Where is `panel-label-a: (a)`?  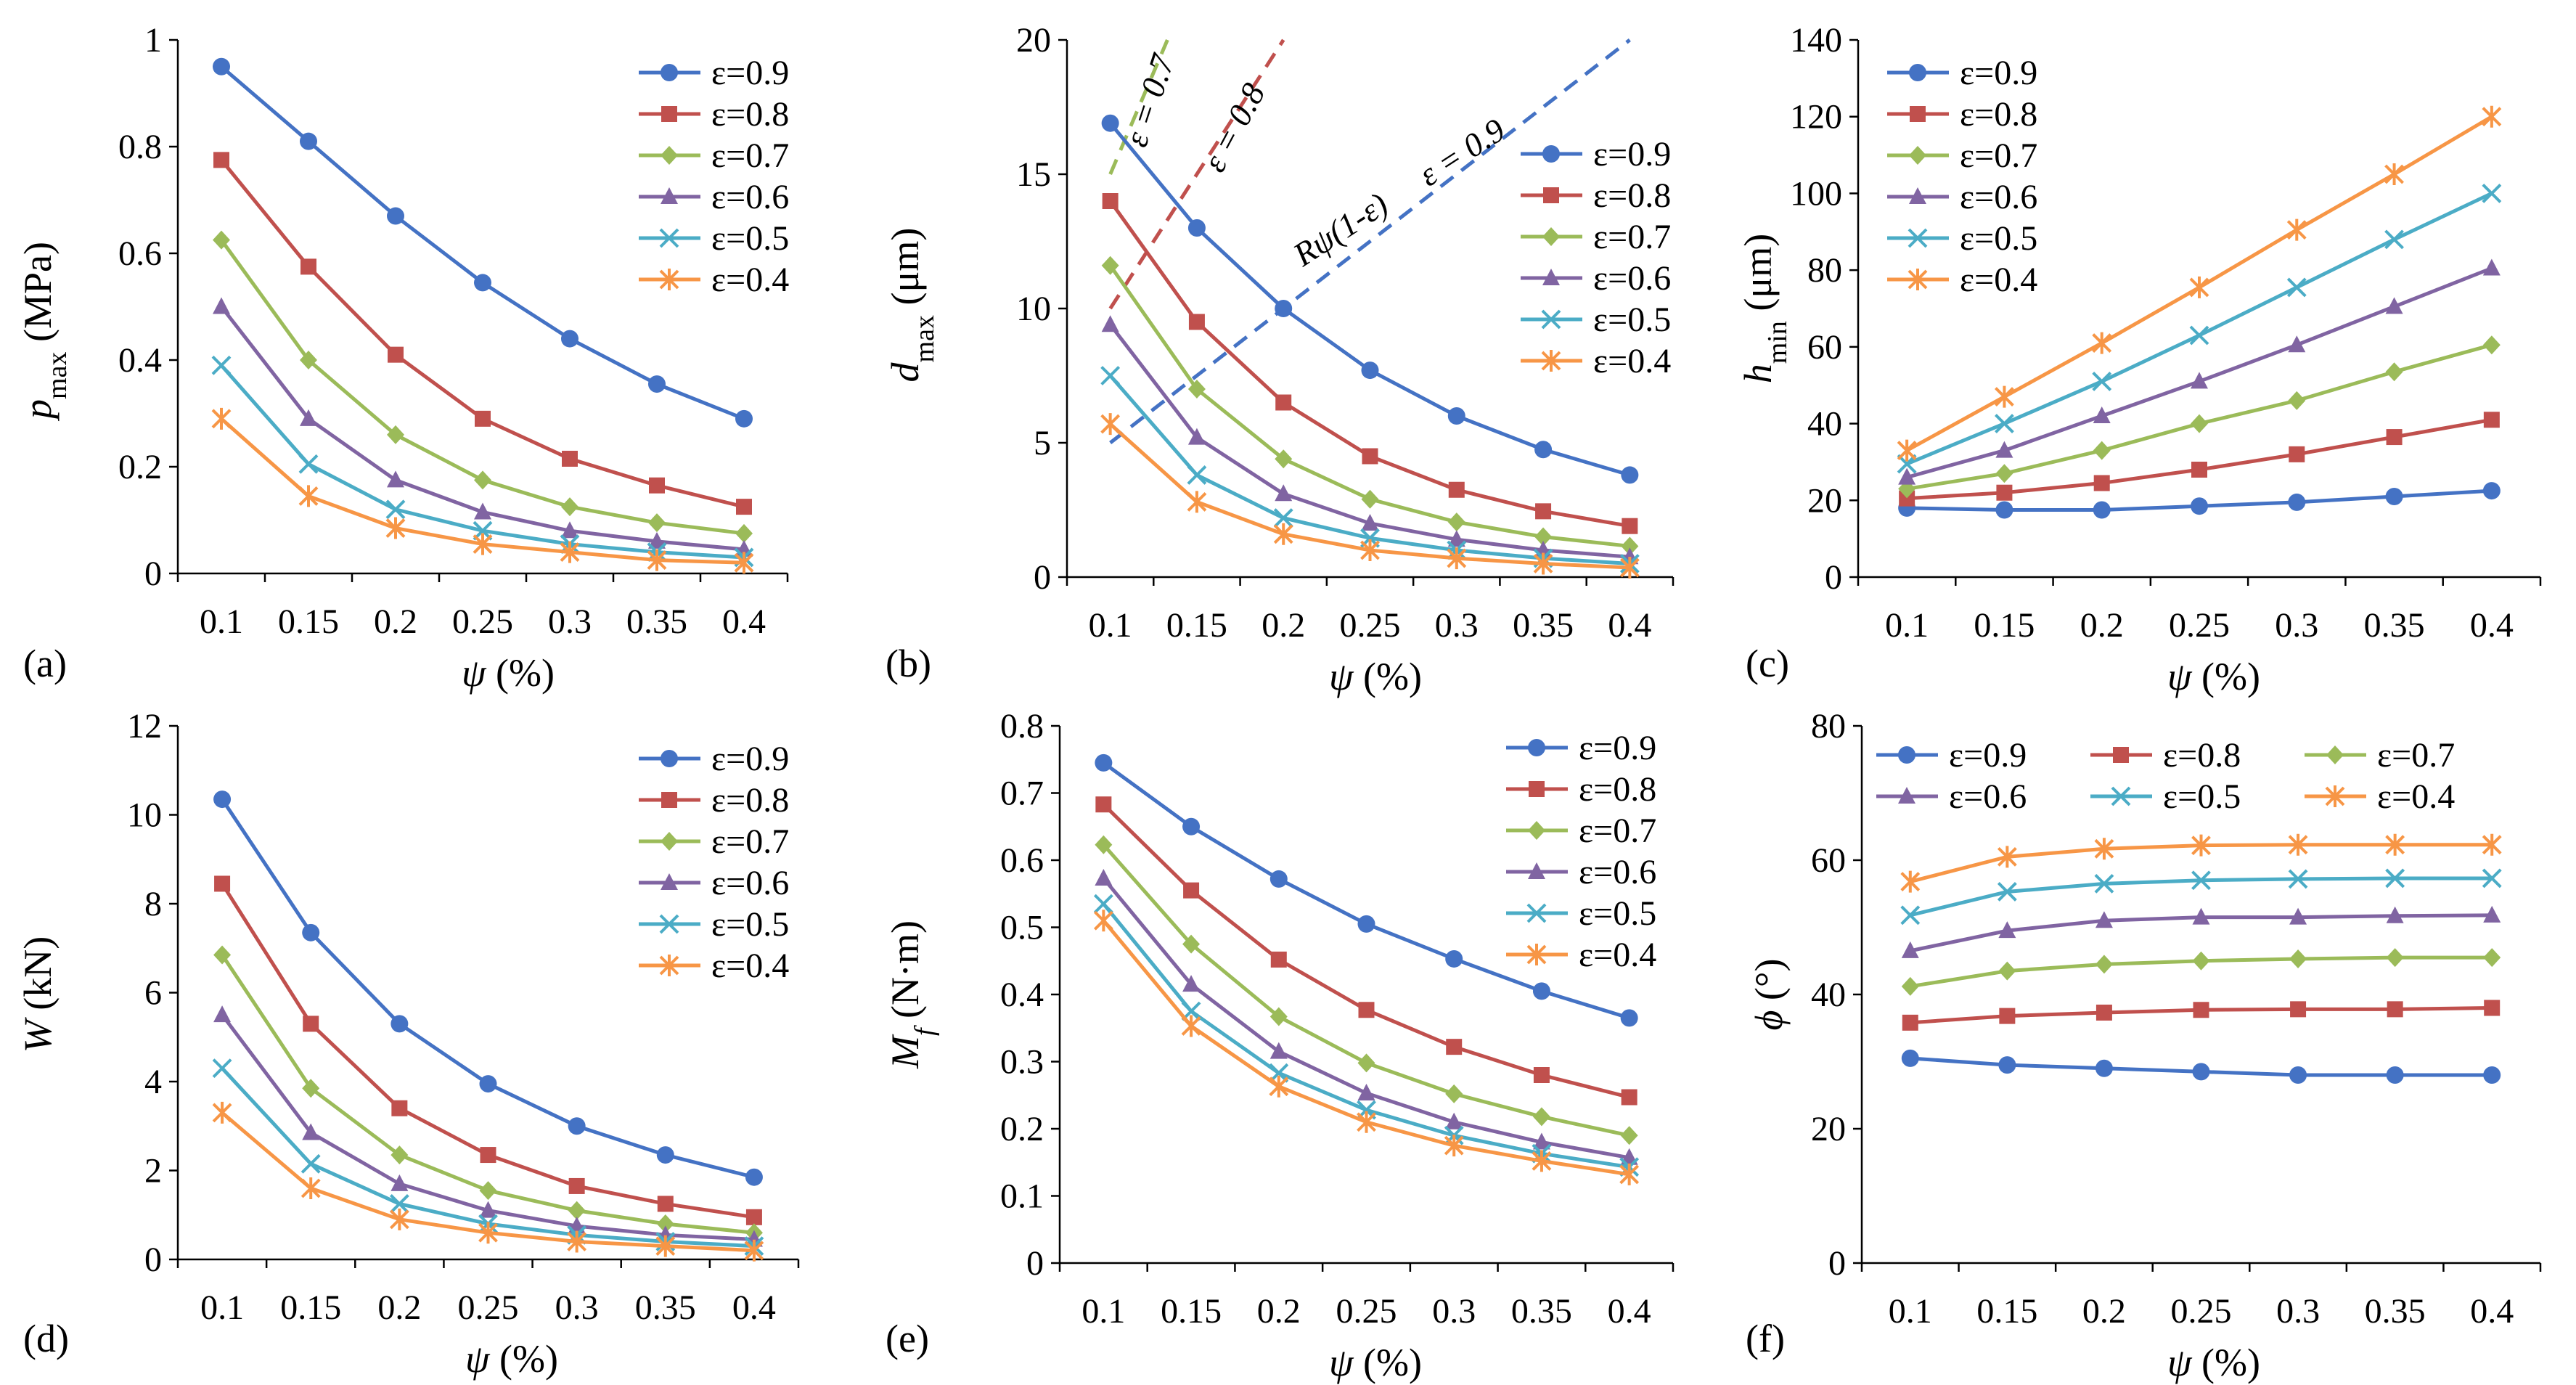
panel-label-a: (a) is located at coordinates (45, 663).